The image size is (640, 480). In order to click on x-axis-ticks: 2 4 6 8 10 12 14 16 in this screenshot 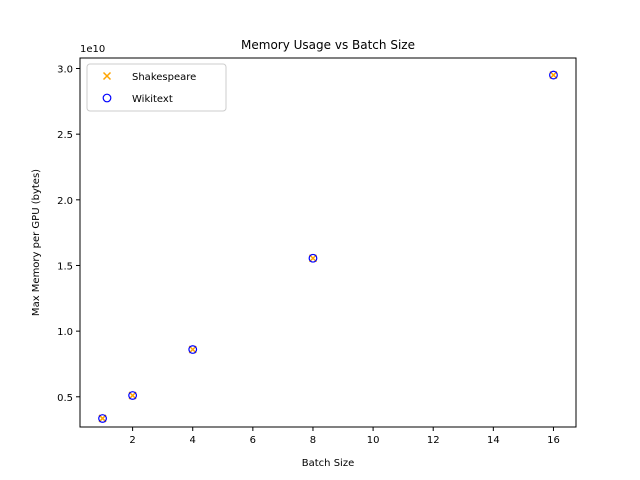, I will do `click(344, 436)`.